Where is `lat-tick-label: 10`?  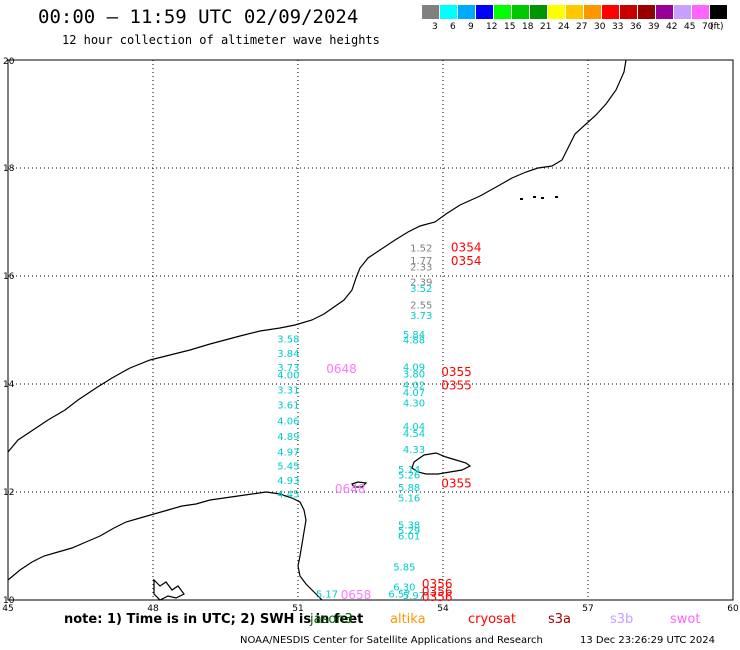
lat-tick-label: 10 is located at coordinates (9, 601).